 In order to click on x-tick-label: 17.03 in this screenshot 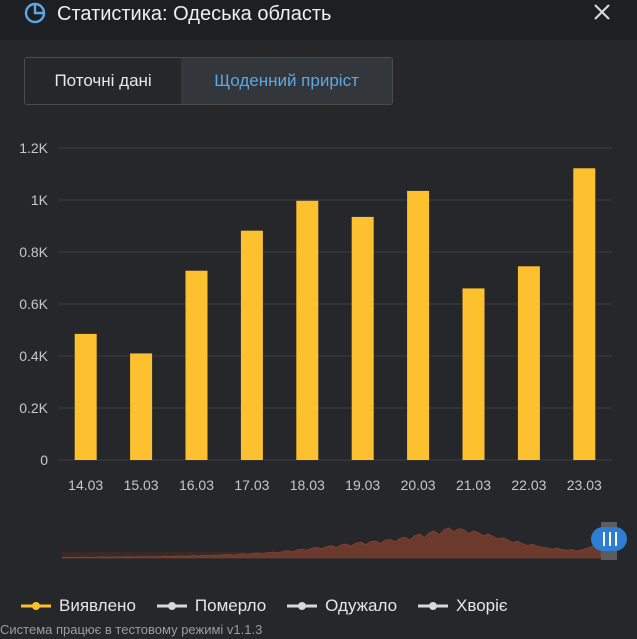, I will do `click(251, 485)`.